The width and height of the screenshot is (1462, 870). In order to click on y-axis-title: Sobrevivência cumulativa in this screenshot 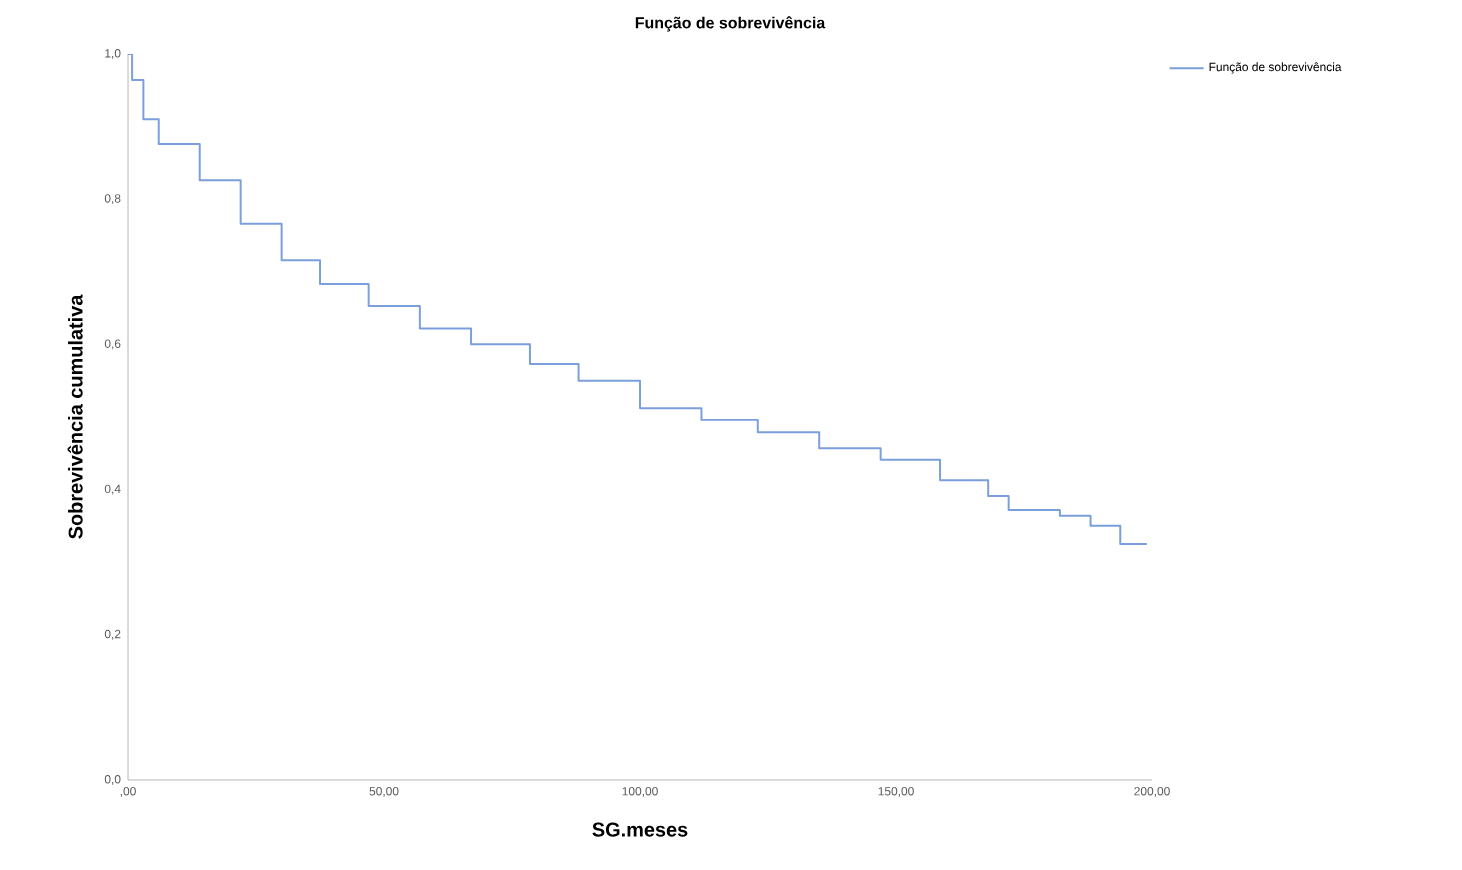, I will do `click(75, 416)`.